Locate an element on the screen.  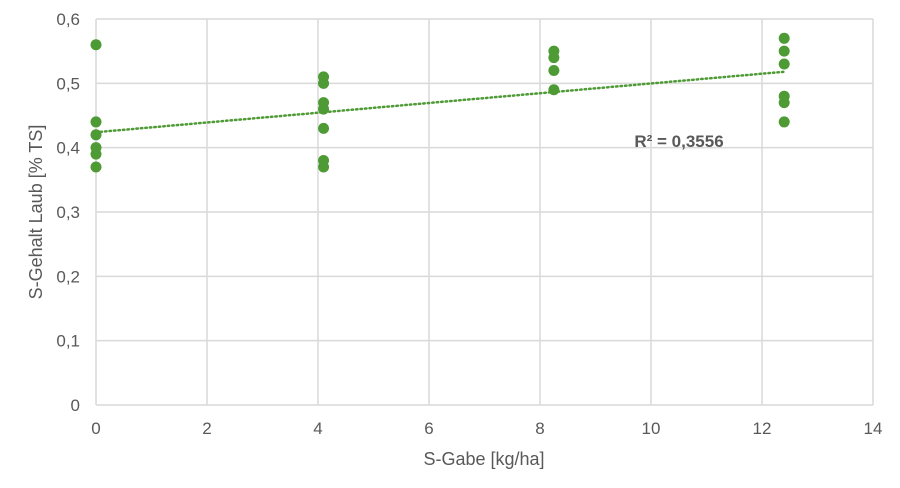
y-tick-label: 0,1 is located at coordinates (68, 341).